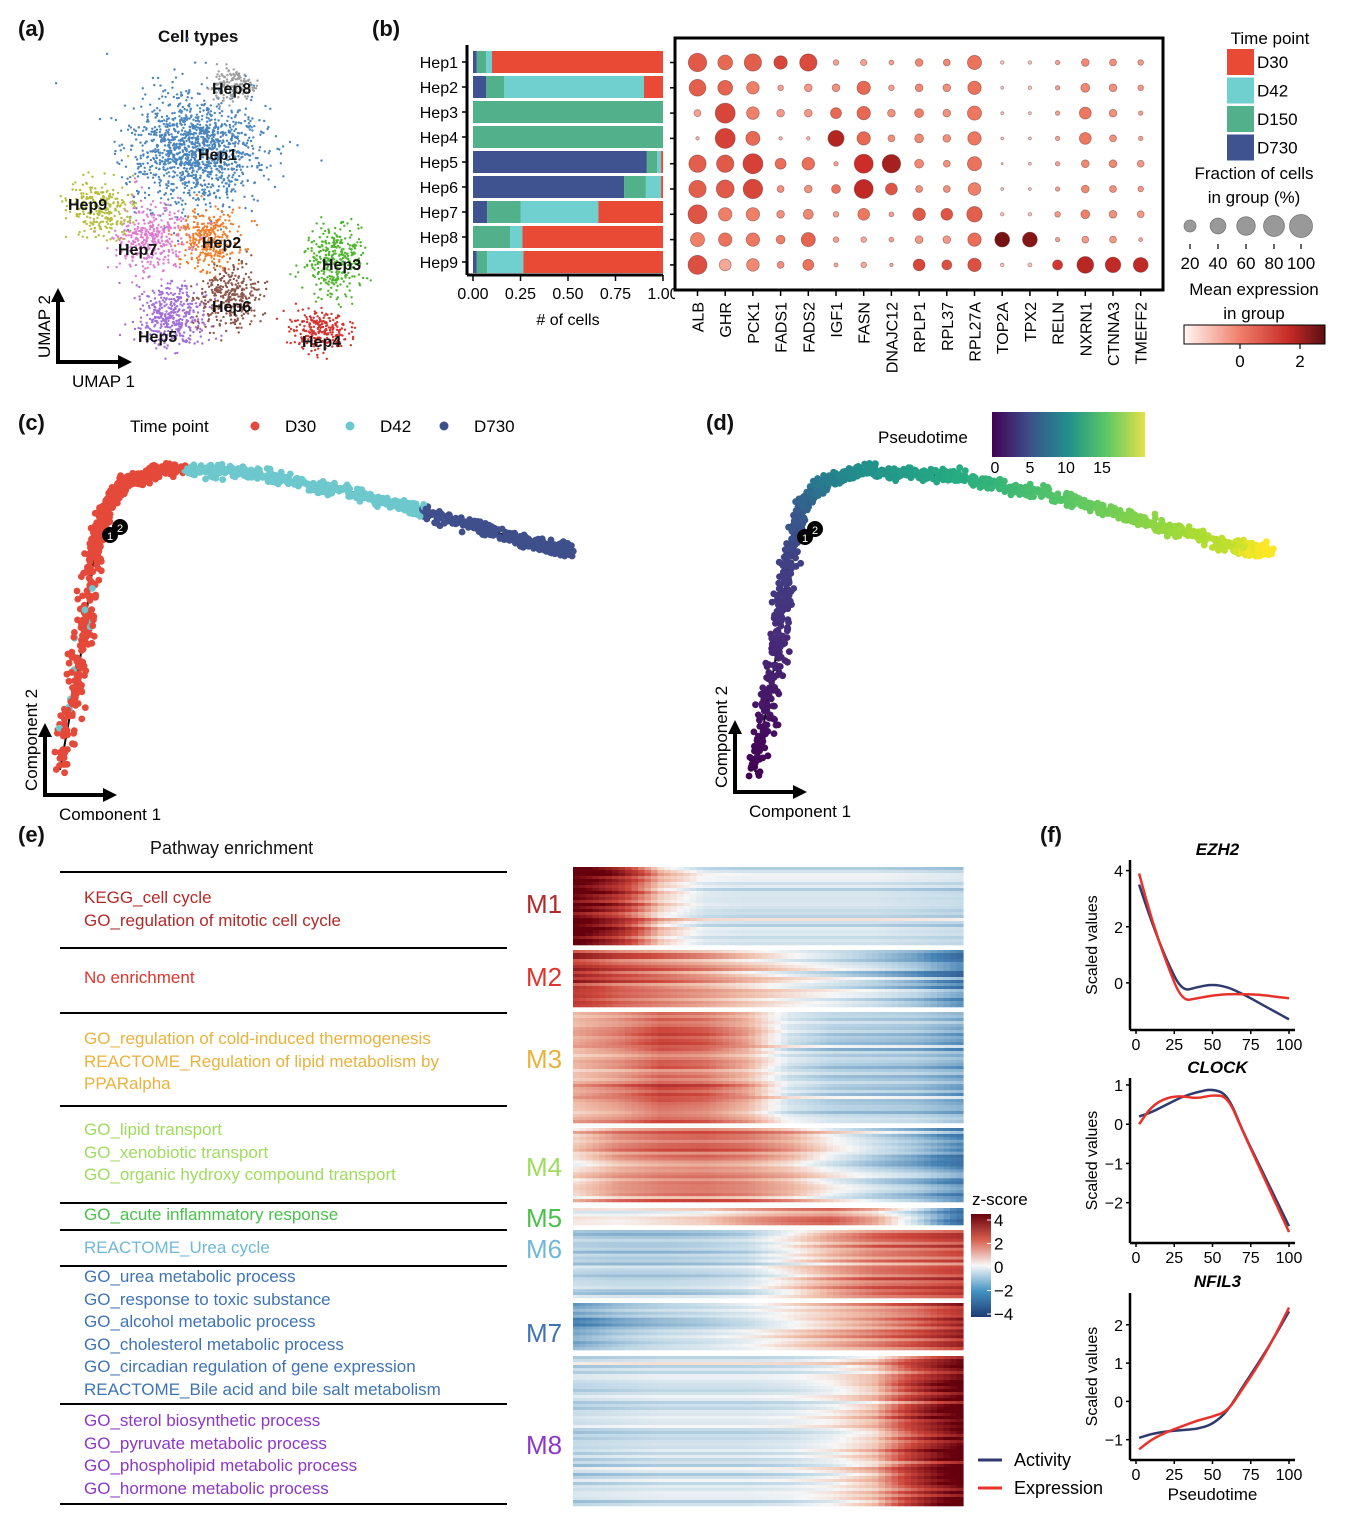 The width and height of the screenshot is (1349, 1525). I want to click on dot-hep1-top2a, so click(1002, 62).